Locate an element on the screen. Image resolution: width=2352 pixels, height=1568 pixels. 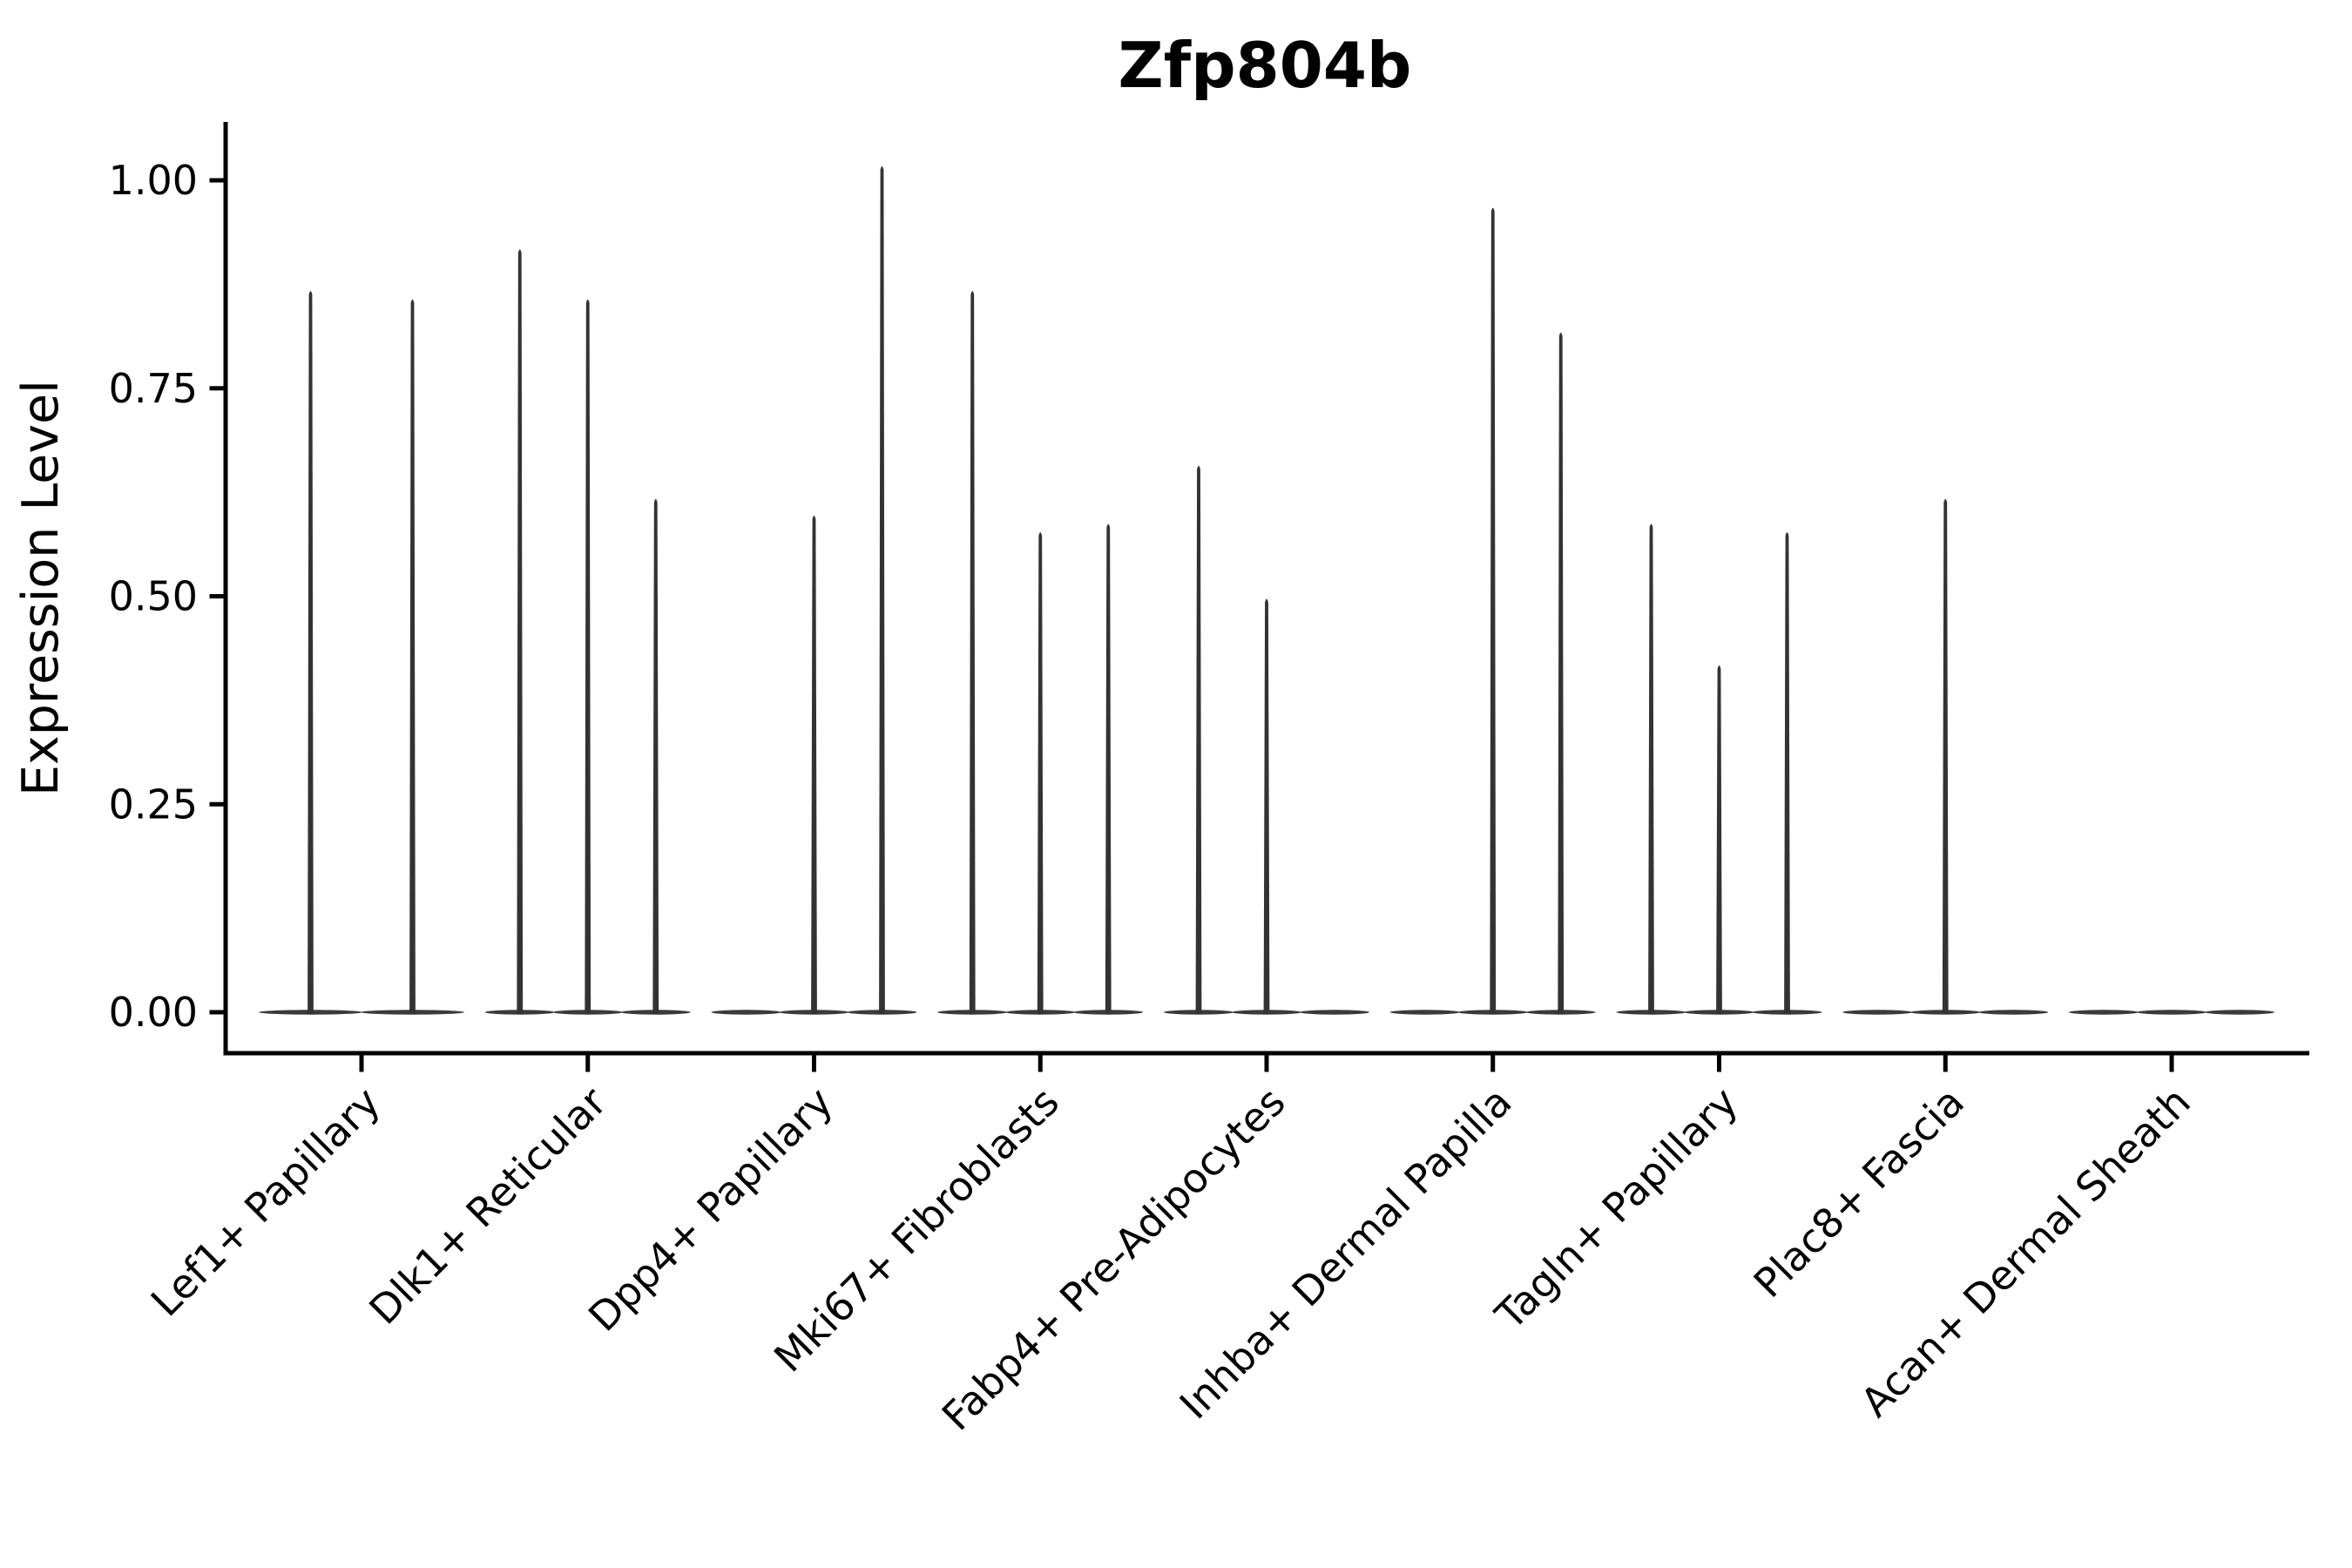
x-tick-label: Dlk1+ Reticular is located at coordinates (487, 1206).